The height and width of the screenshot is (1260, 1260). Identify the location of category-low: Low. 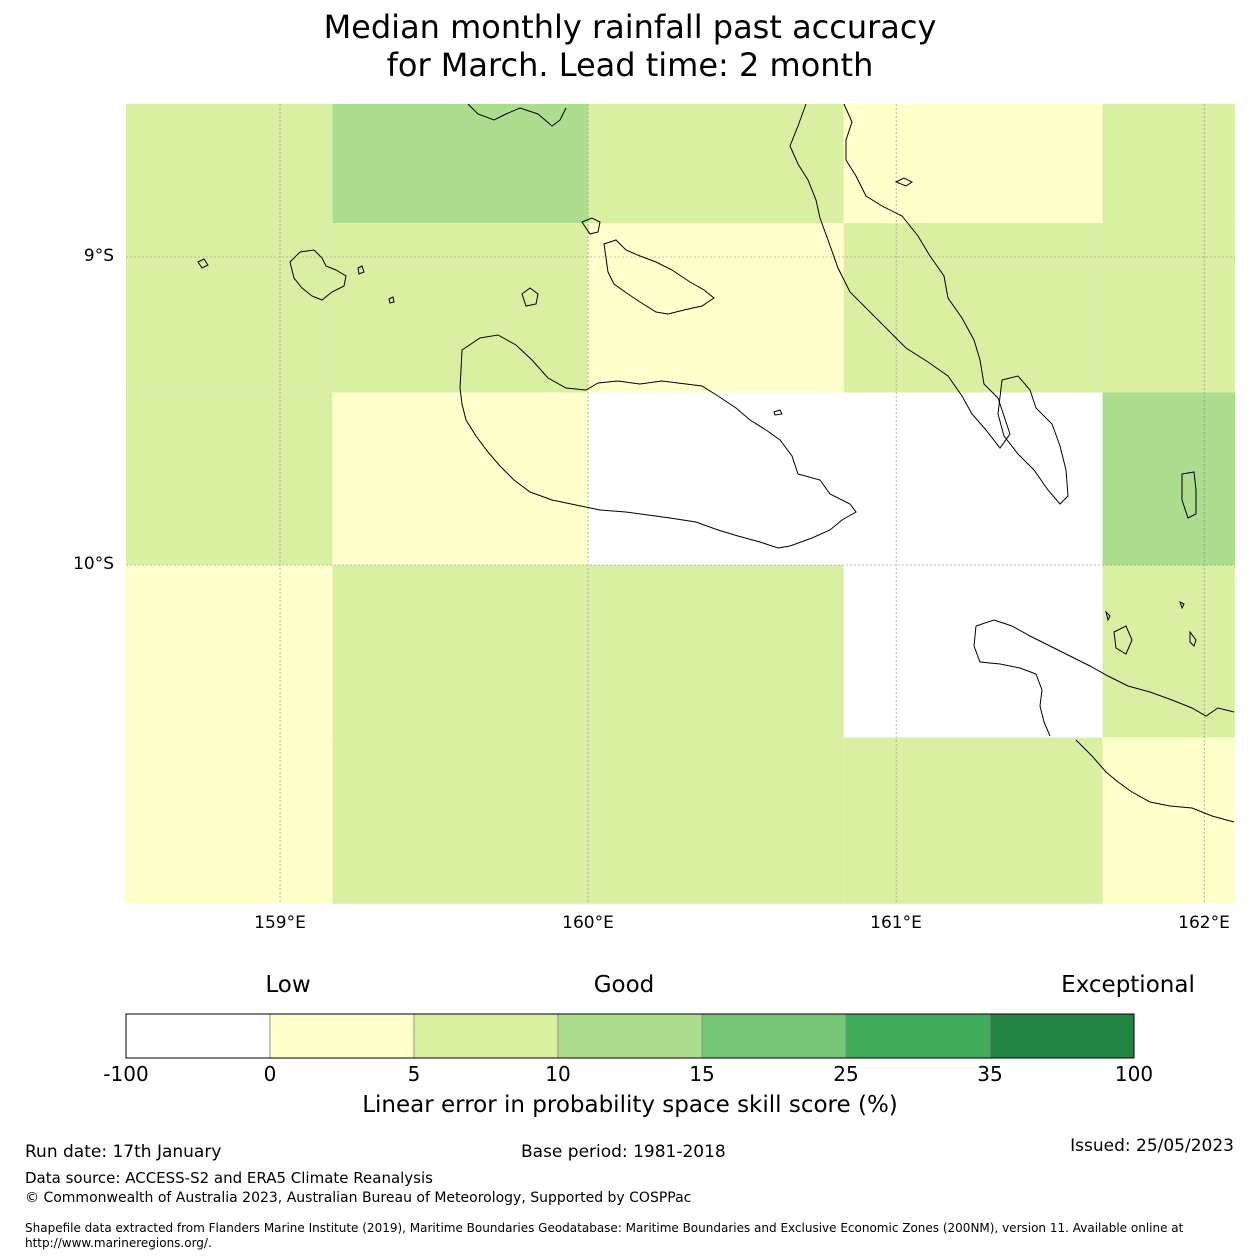
(288, 985).